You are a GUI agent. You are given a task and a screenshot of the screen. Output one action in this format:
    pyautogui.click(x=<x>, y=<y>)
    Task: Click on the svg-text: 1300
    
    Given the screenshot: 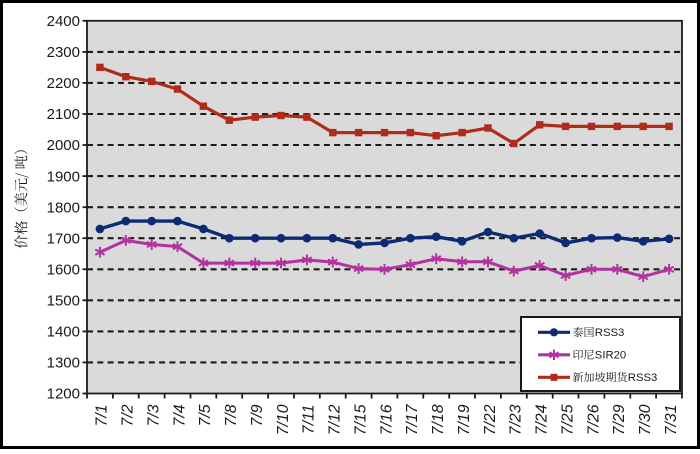 What is the action you would take?
    pyautogui.click(x=63, y=363)
    